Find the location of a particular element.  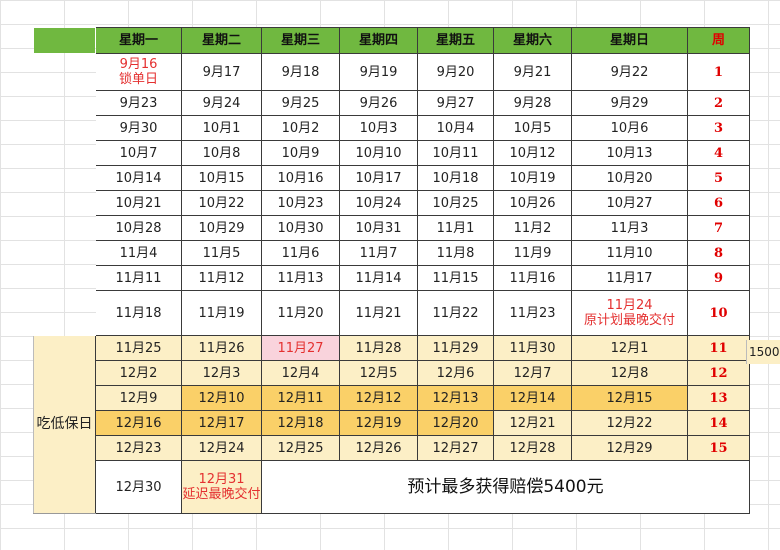

date-cell: 12月16 is located at coordinates (138, 423).